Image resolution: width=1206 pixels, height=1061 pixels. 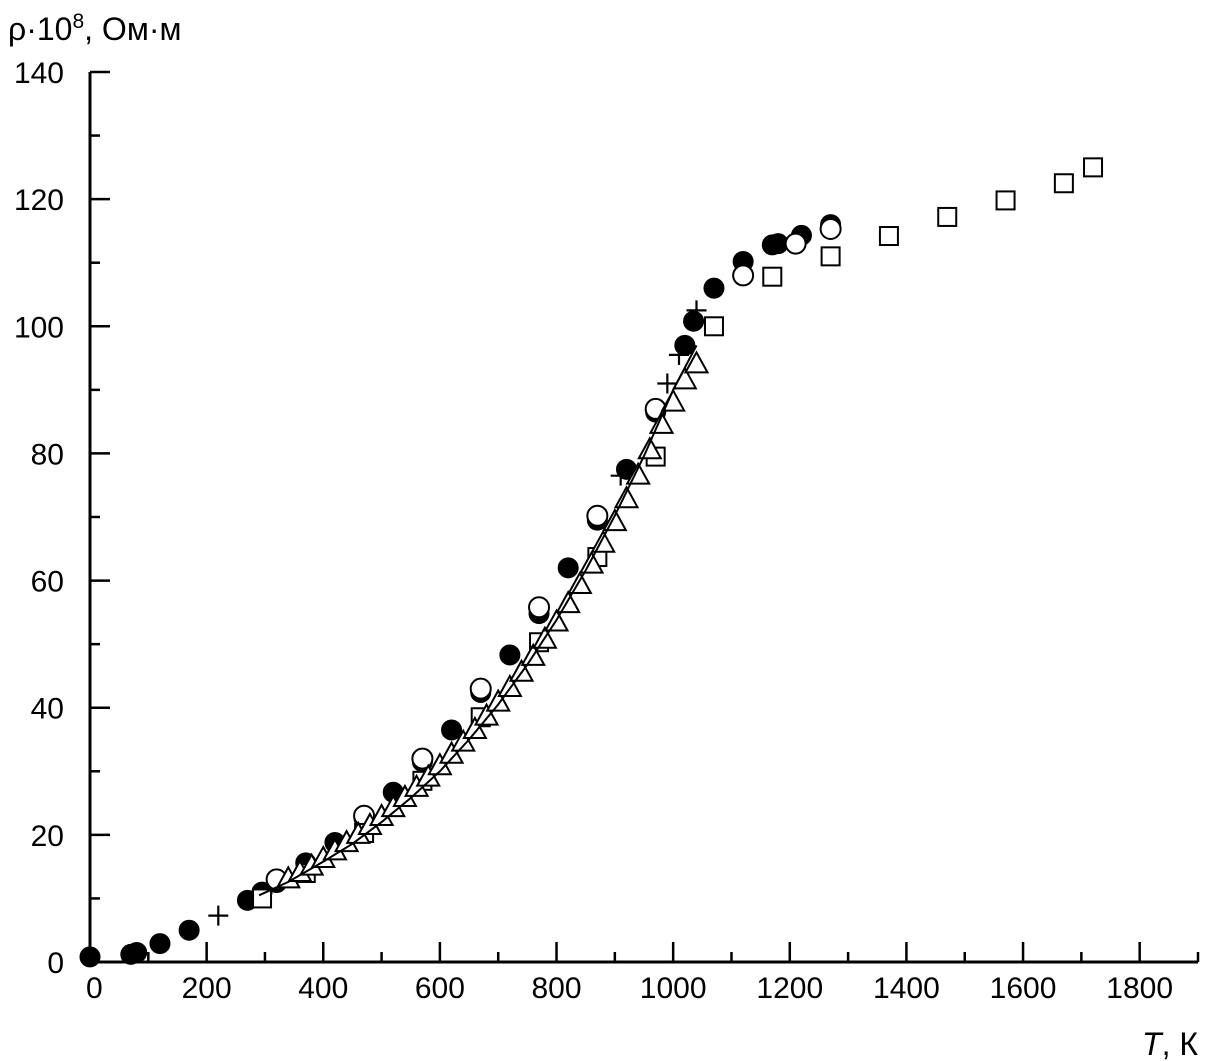 I want to click on x-tick-label: 200, so click(x=207, y=988).